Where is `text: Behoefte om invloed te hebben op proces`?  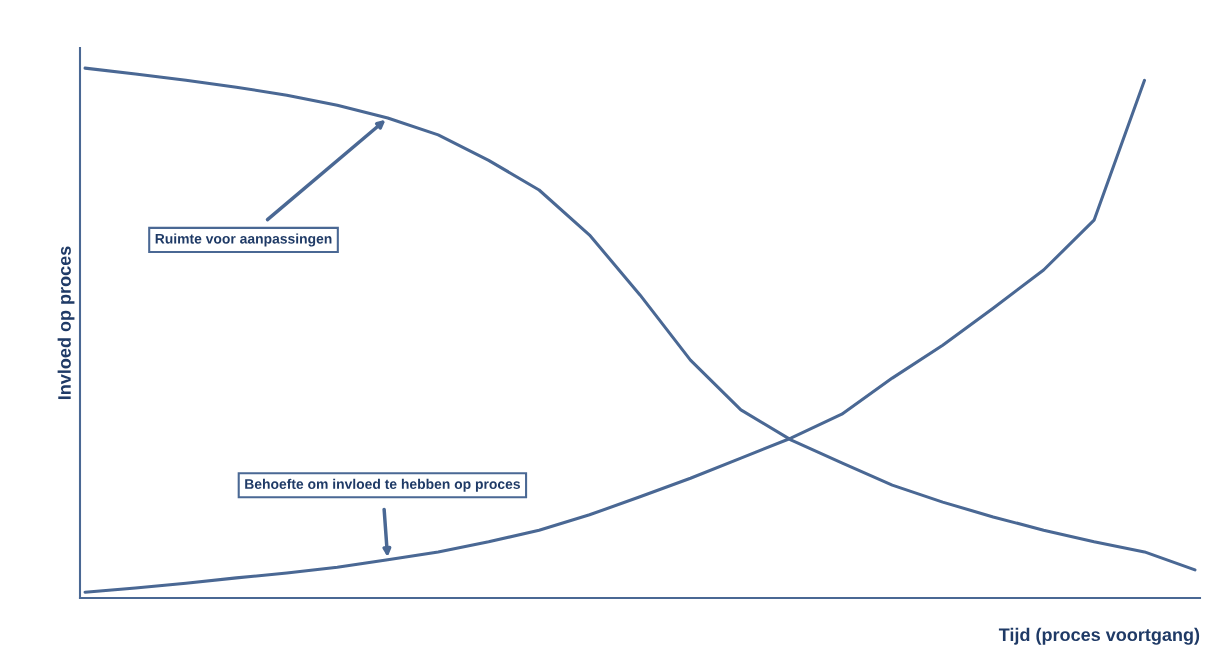 text: Behoefte om invloed te hebben op proces is located at coordinates (382, 485).